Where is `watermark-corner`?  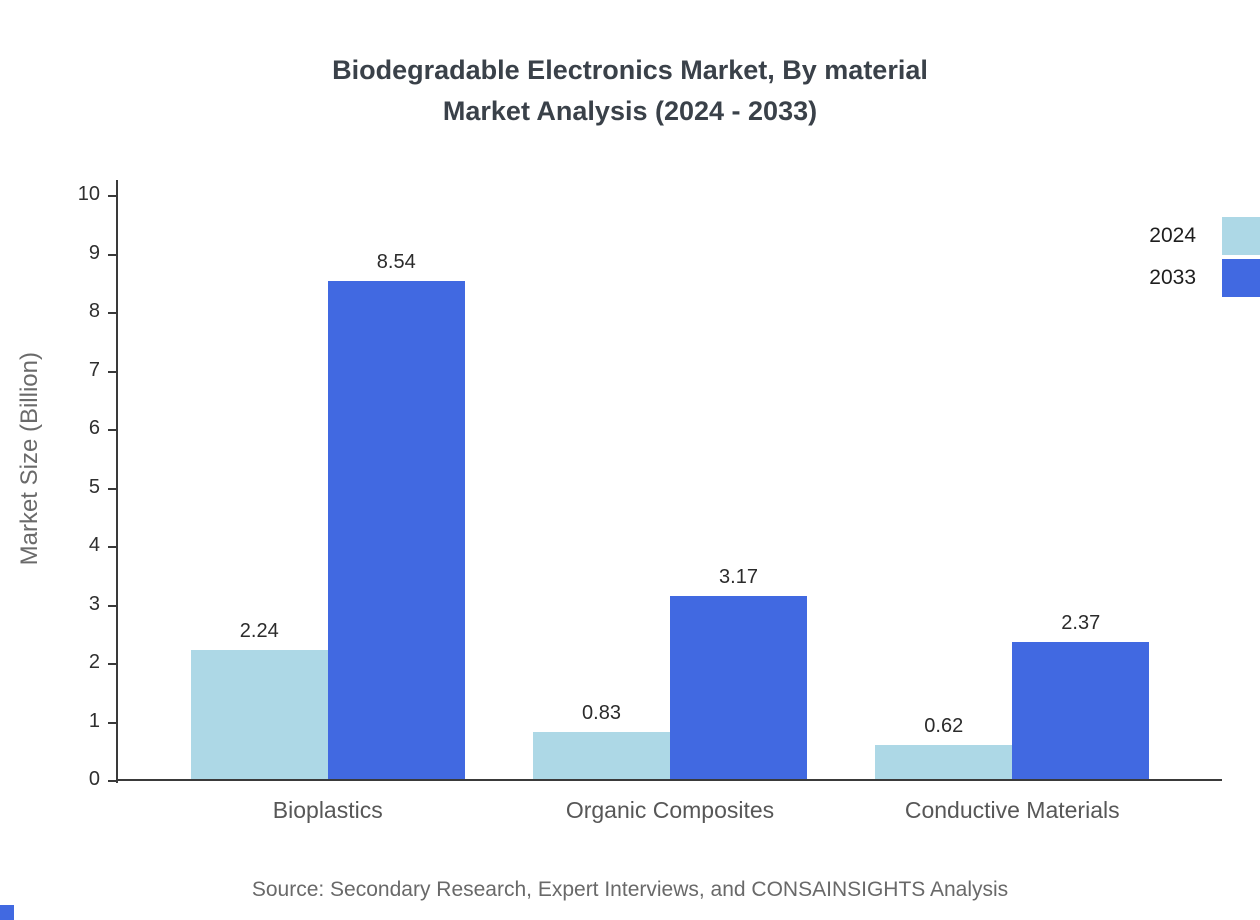
watermark-corner is located at coordinates (7, 912).